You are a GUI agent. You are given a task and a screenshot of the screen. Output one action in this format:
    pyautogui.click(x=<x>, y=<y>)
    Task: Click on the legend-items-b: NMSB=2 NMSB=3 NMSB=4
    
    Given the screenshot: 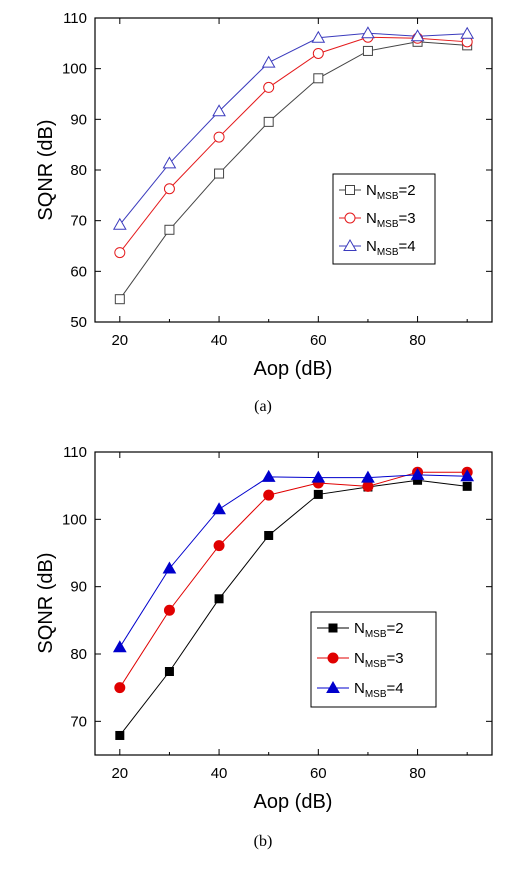 What is the action you would take?
    pyautogui.click(x=360, y=660)
    